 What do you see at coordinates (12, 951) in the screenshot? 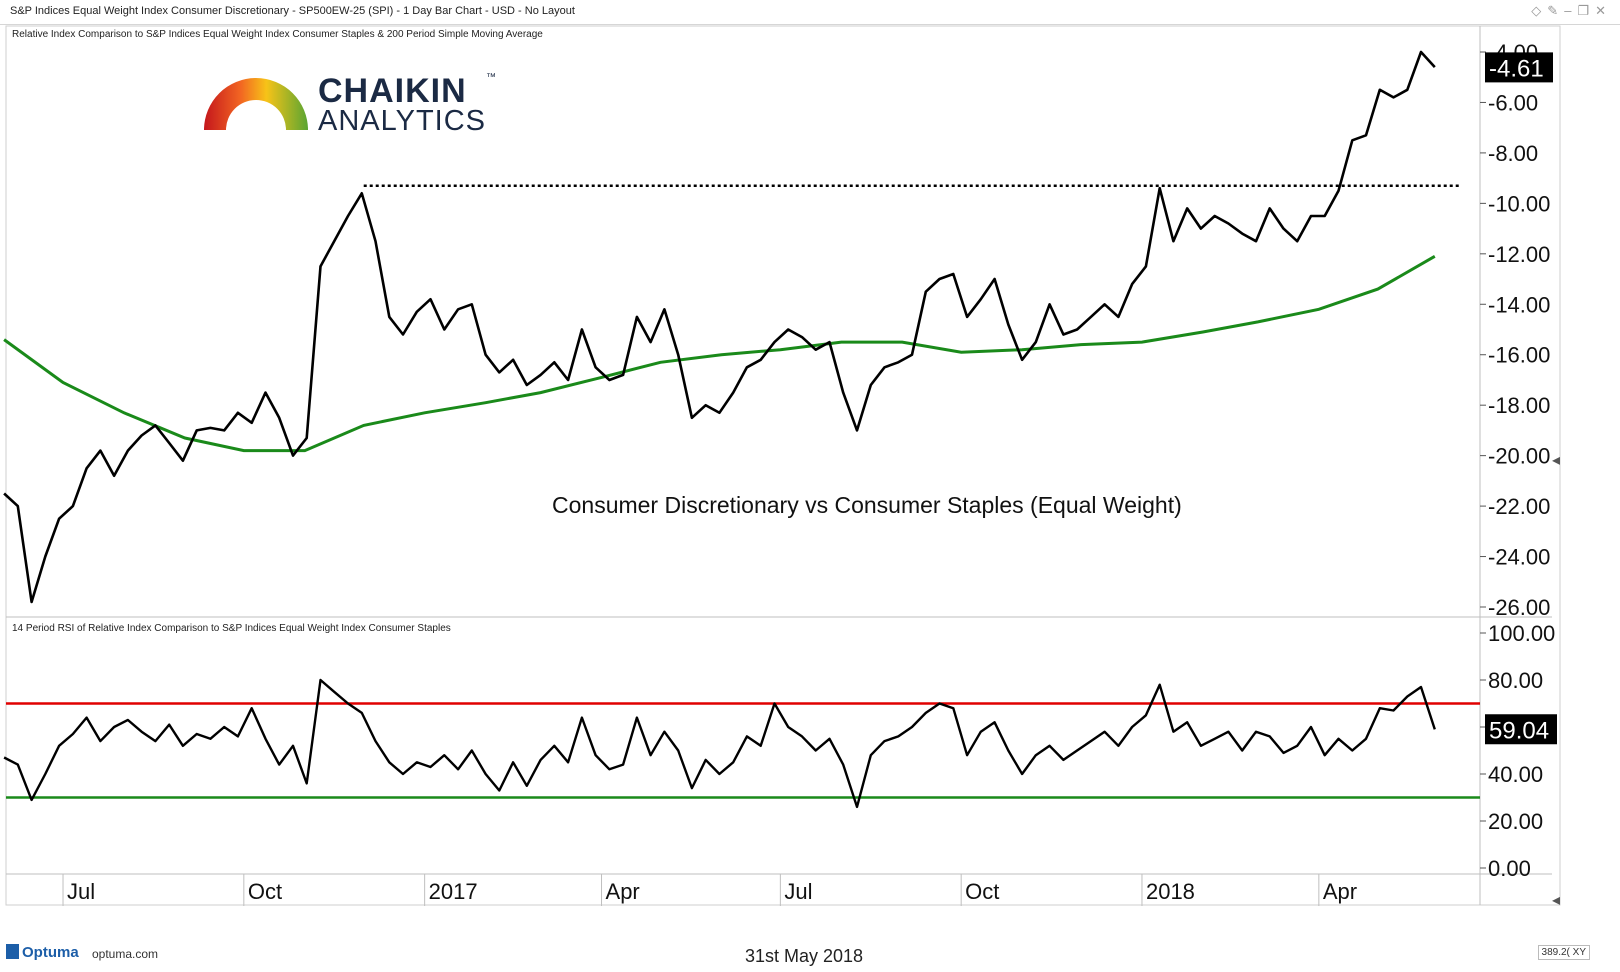
I see `optuma-icon` at bounding box center [12, 951].